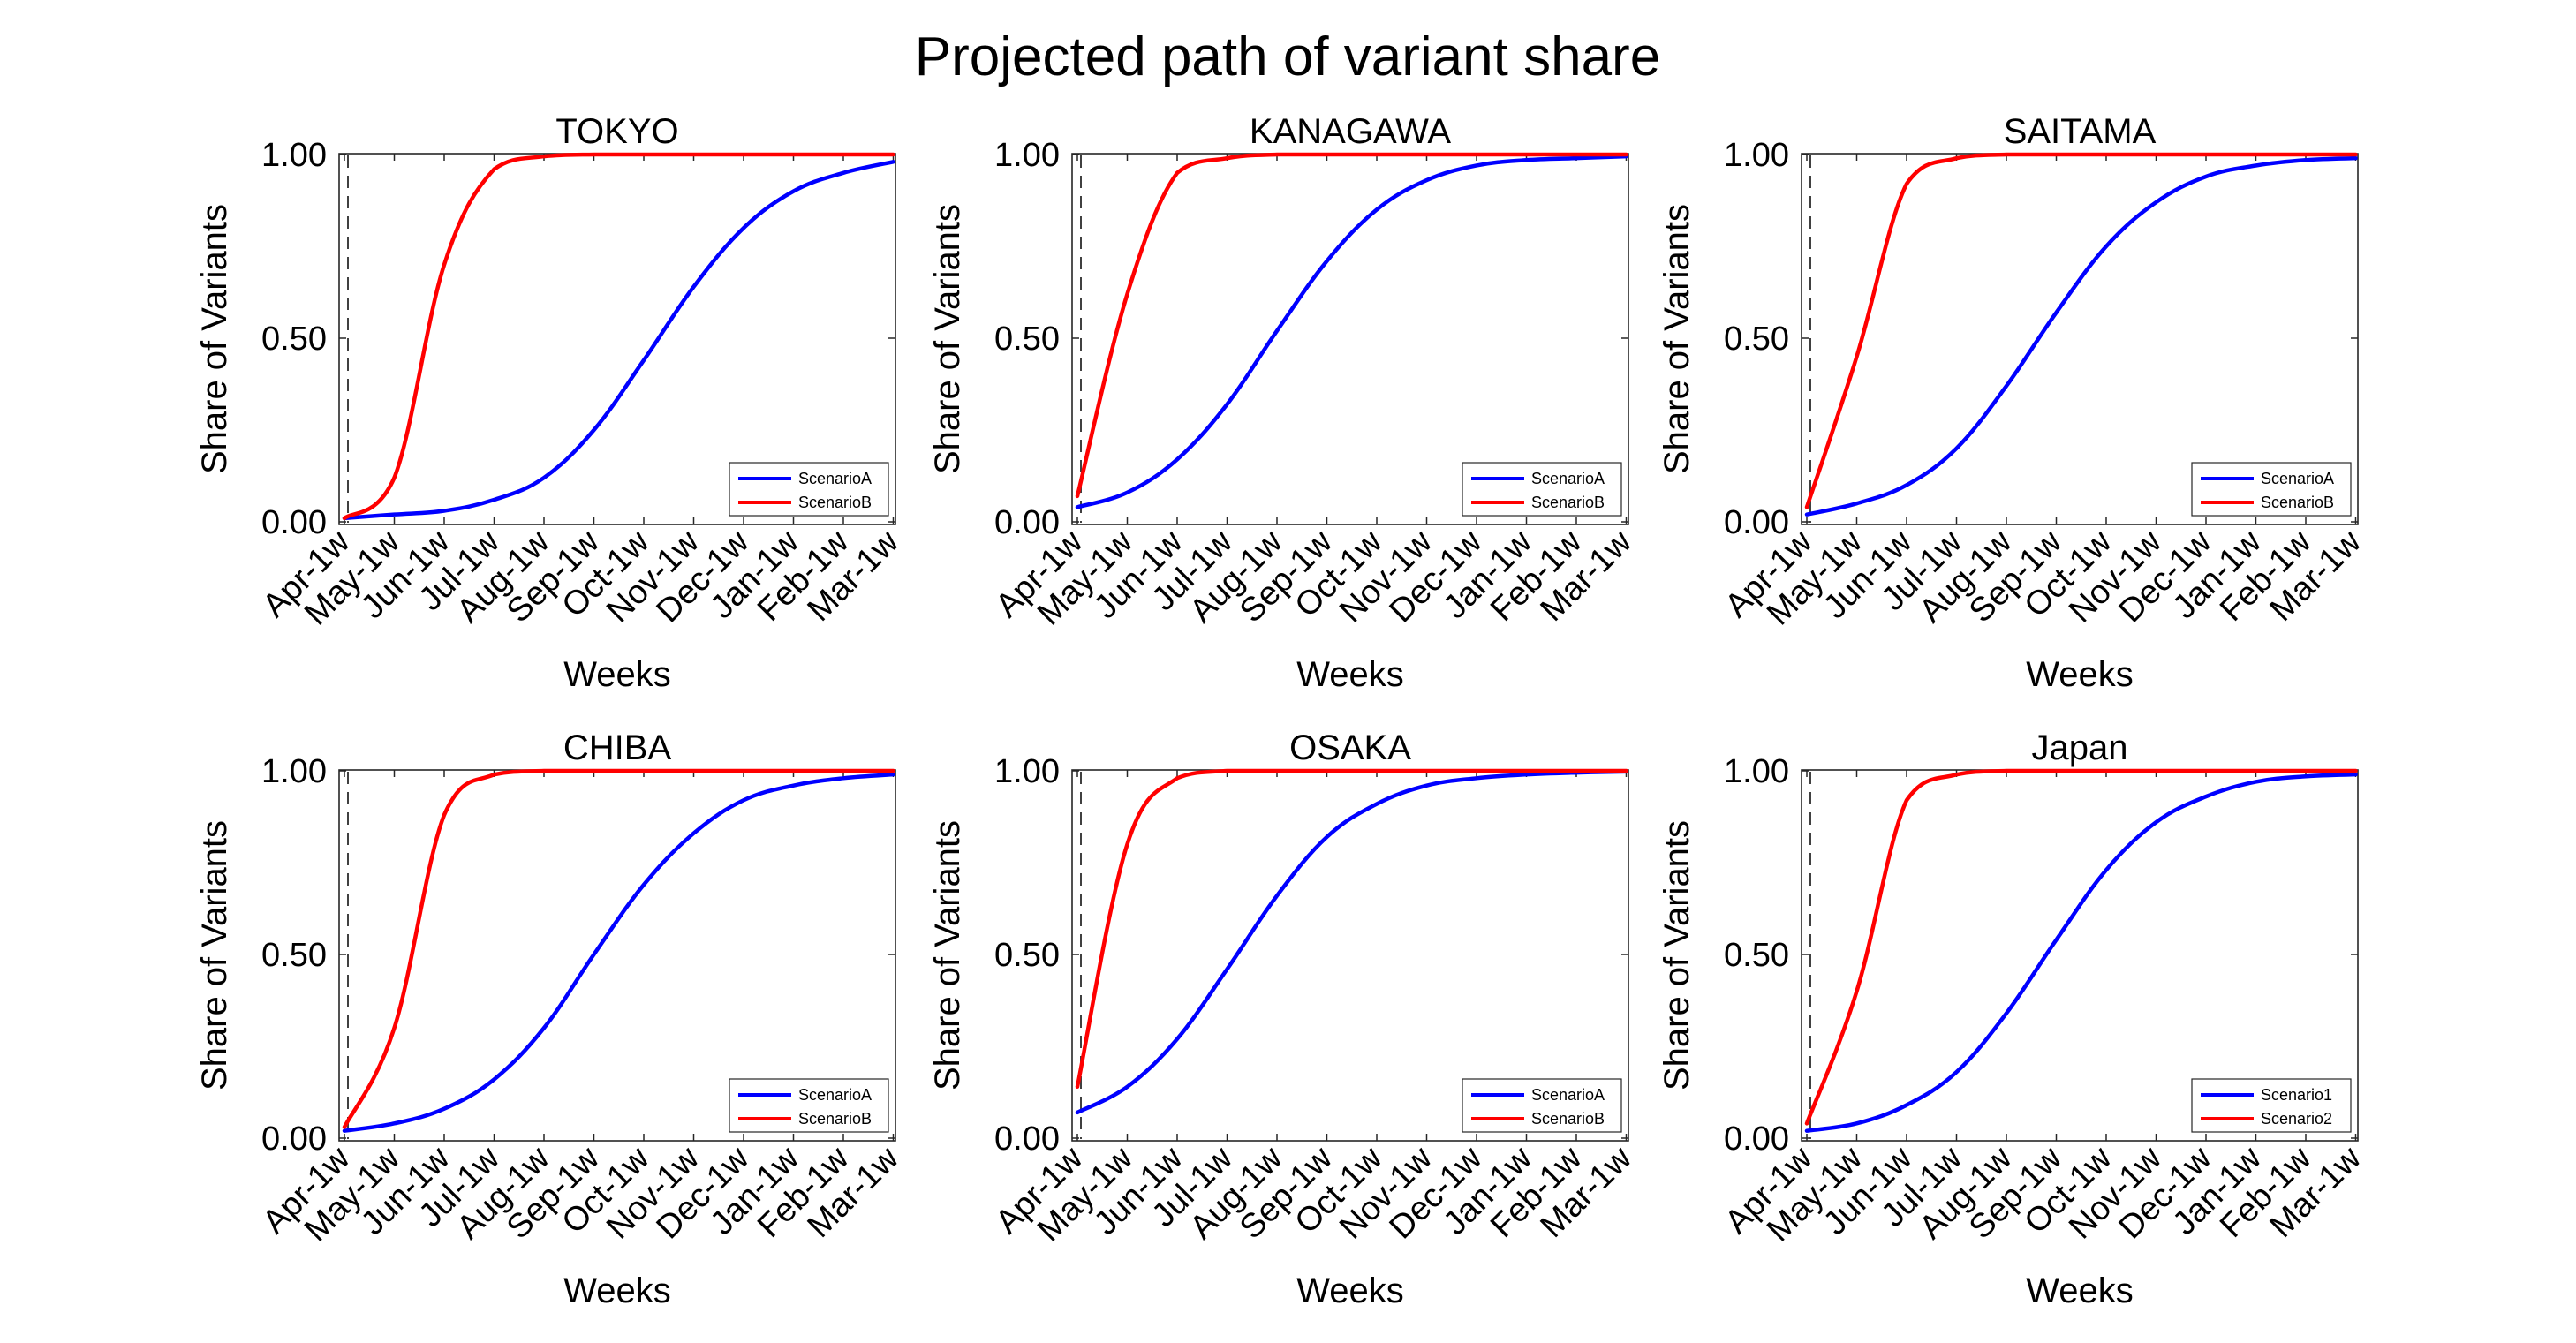 The width and height of the screenshot is (2576, 1343). I want to click on legend-label: Scenario2, so click(2296, 1119).